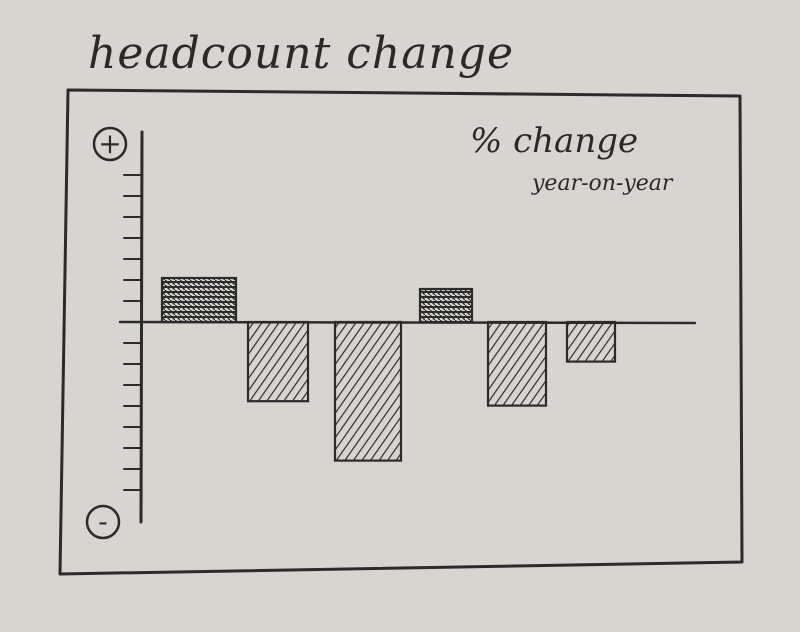  I want to click on y-axis-negative-label: -, so click(102, 521).